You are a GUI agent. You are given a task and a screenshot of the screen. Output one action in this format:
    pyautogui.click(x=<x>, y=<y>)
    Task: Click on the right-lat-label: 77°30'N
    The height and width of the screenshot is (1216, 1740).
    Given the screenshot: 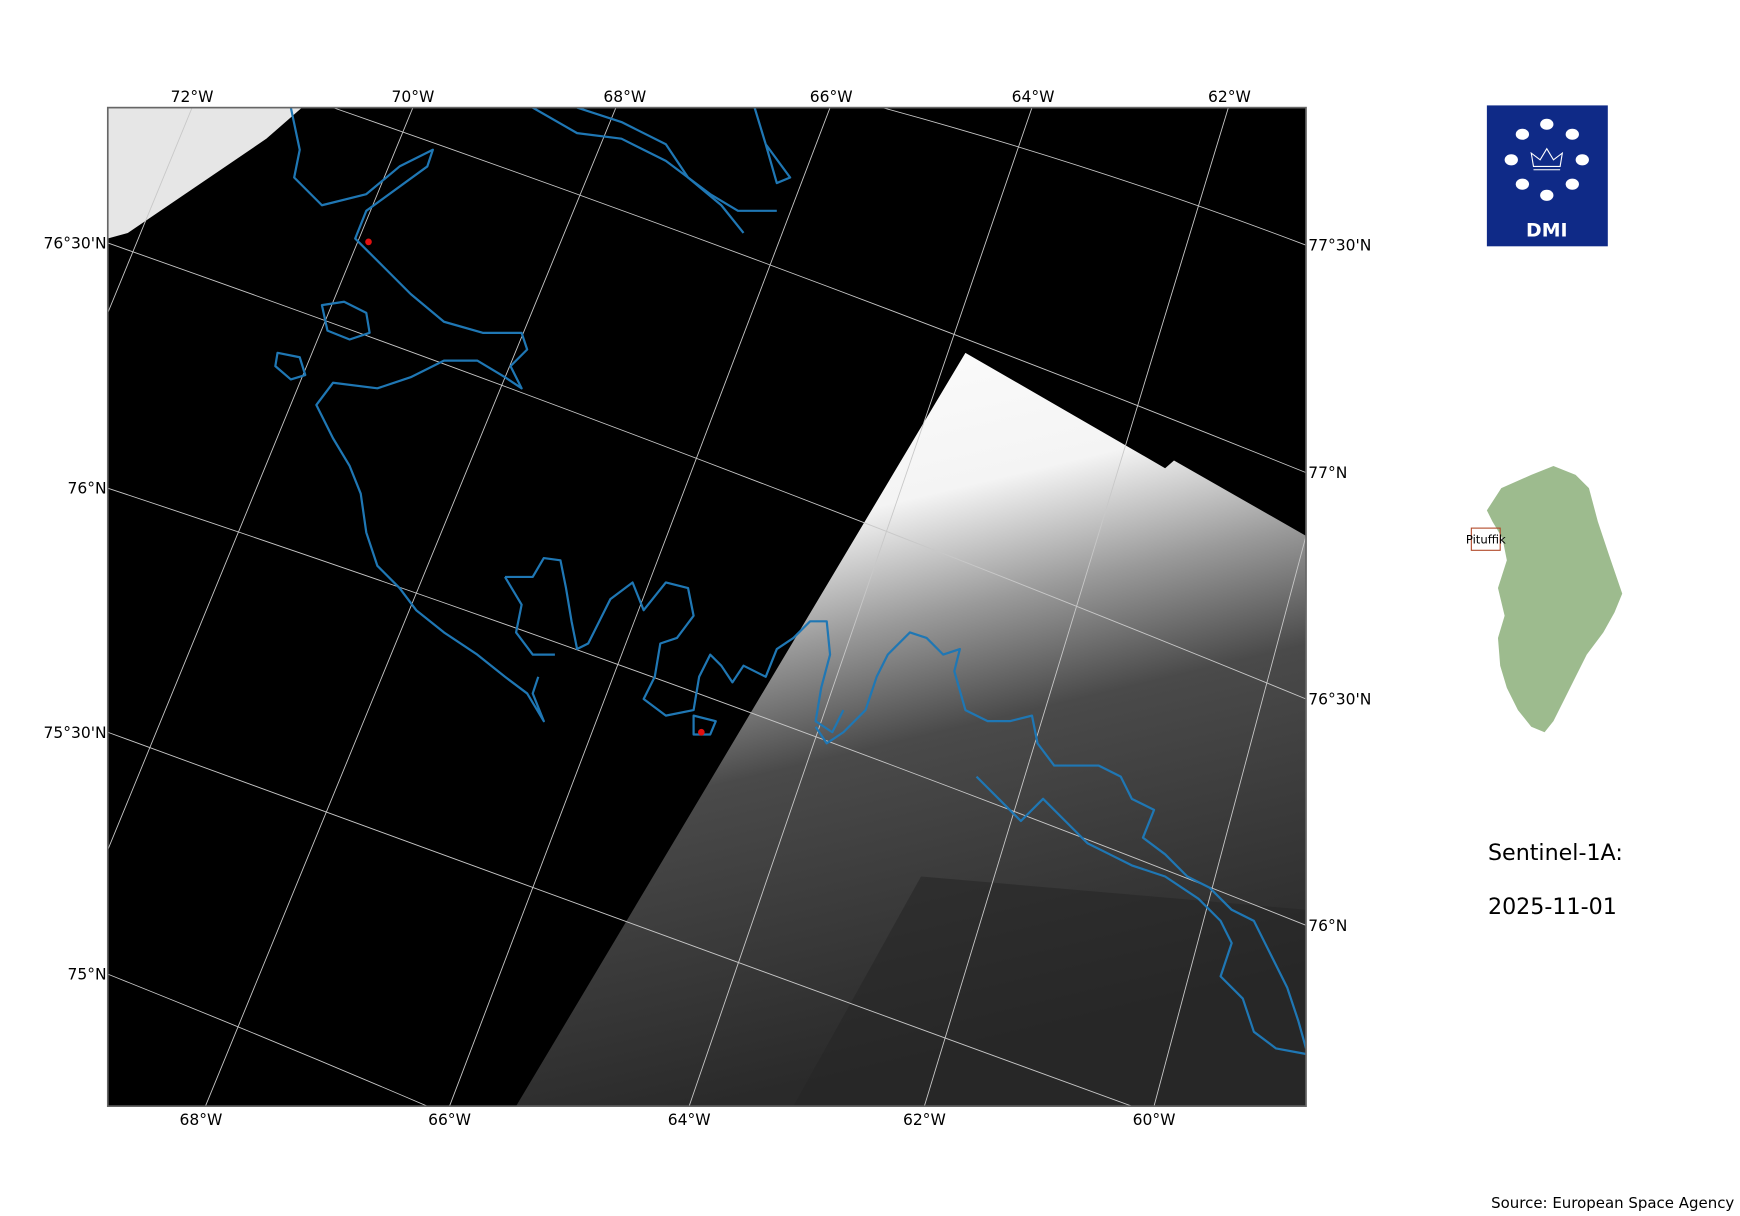 What is the action you would take?
    pyautogui.click(x=1339, y=246)
    